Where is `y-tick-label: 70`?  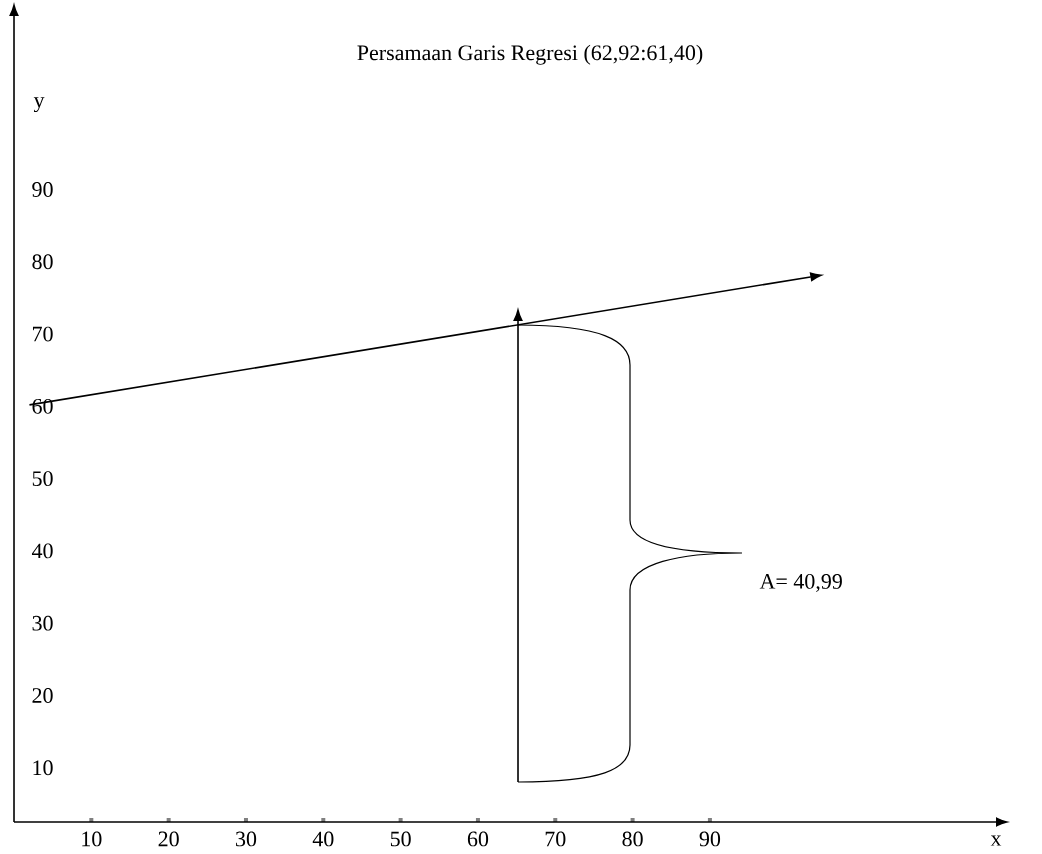
y-tick-label: 70 is located at coordinates (42, 334).